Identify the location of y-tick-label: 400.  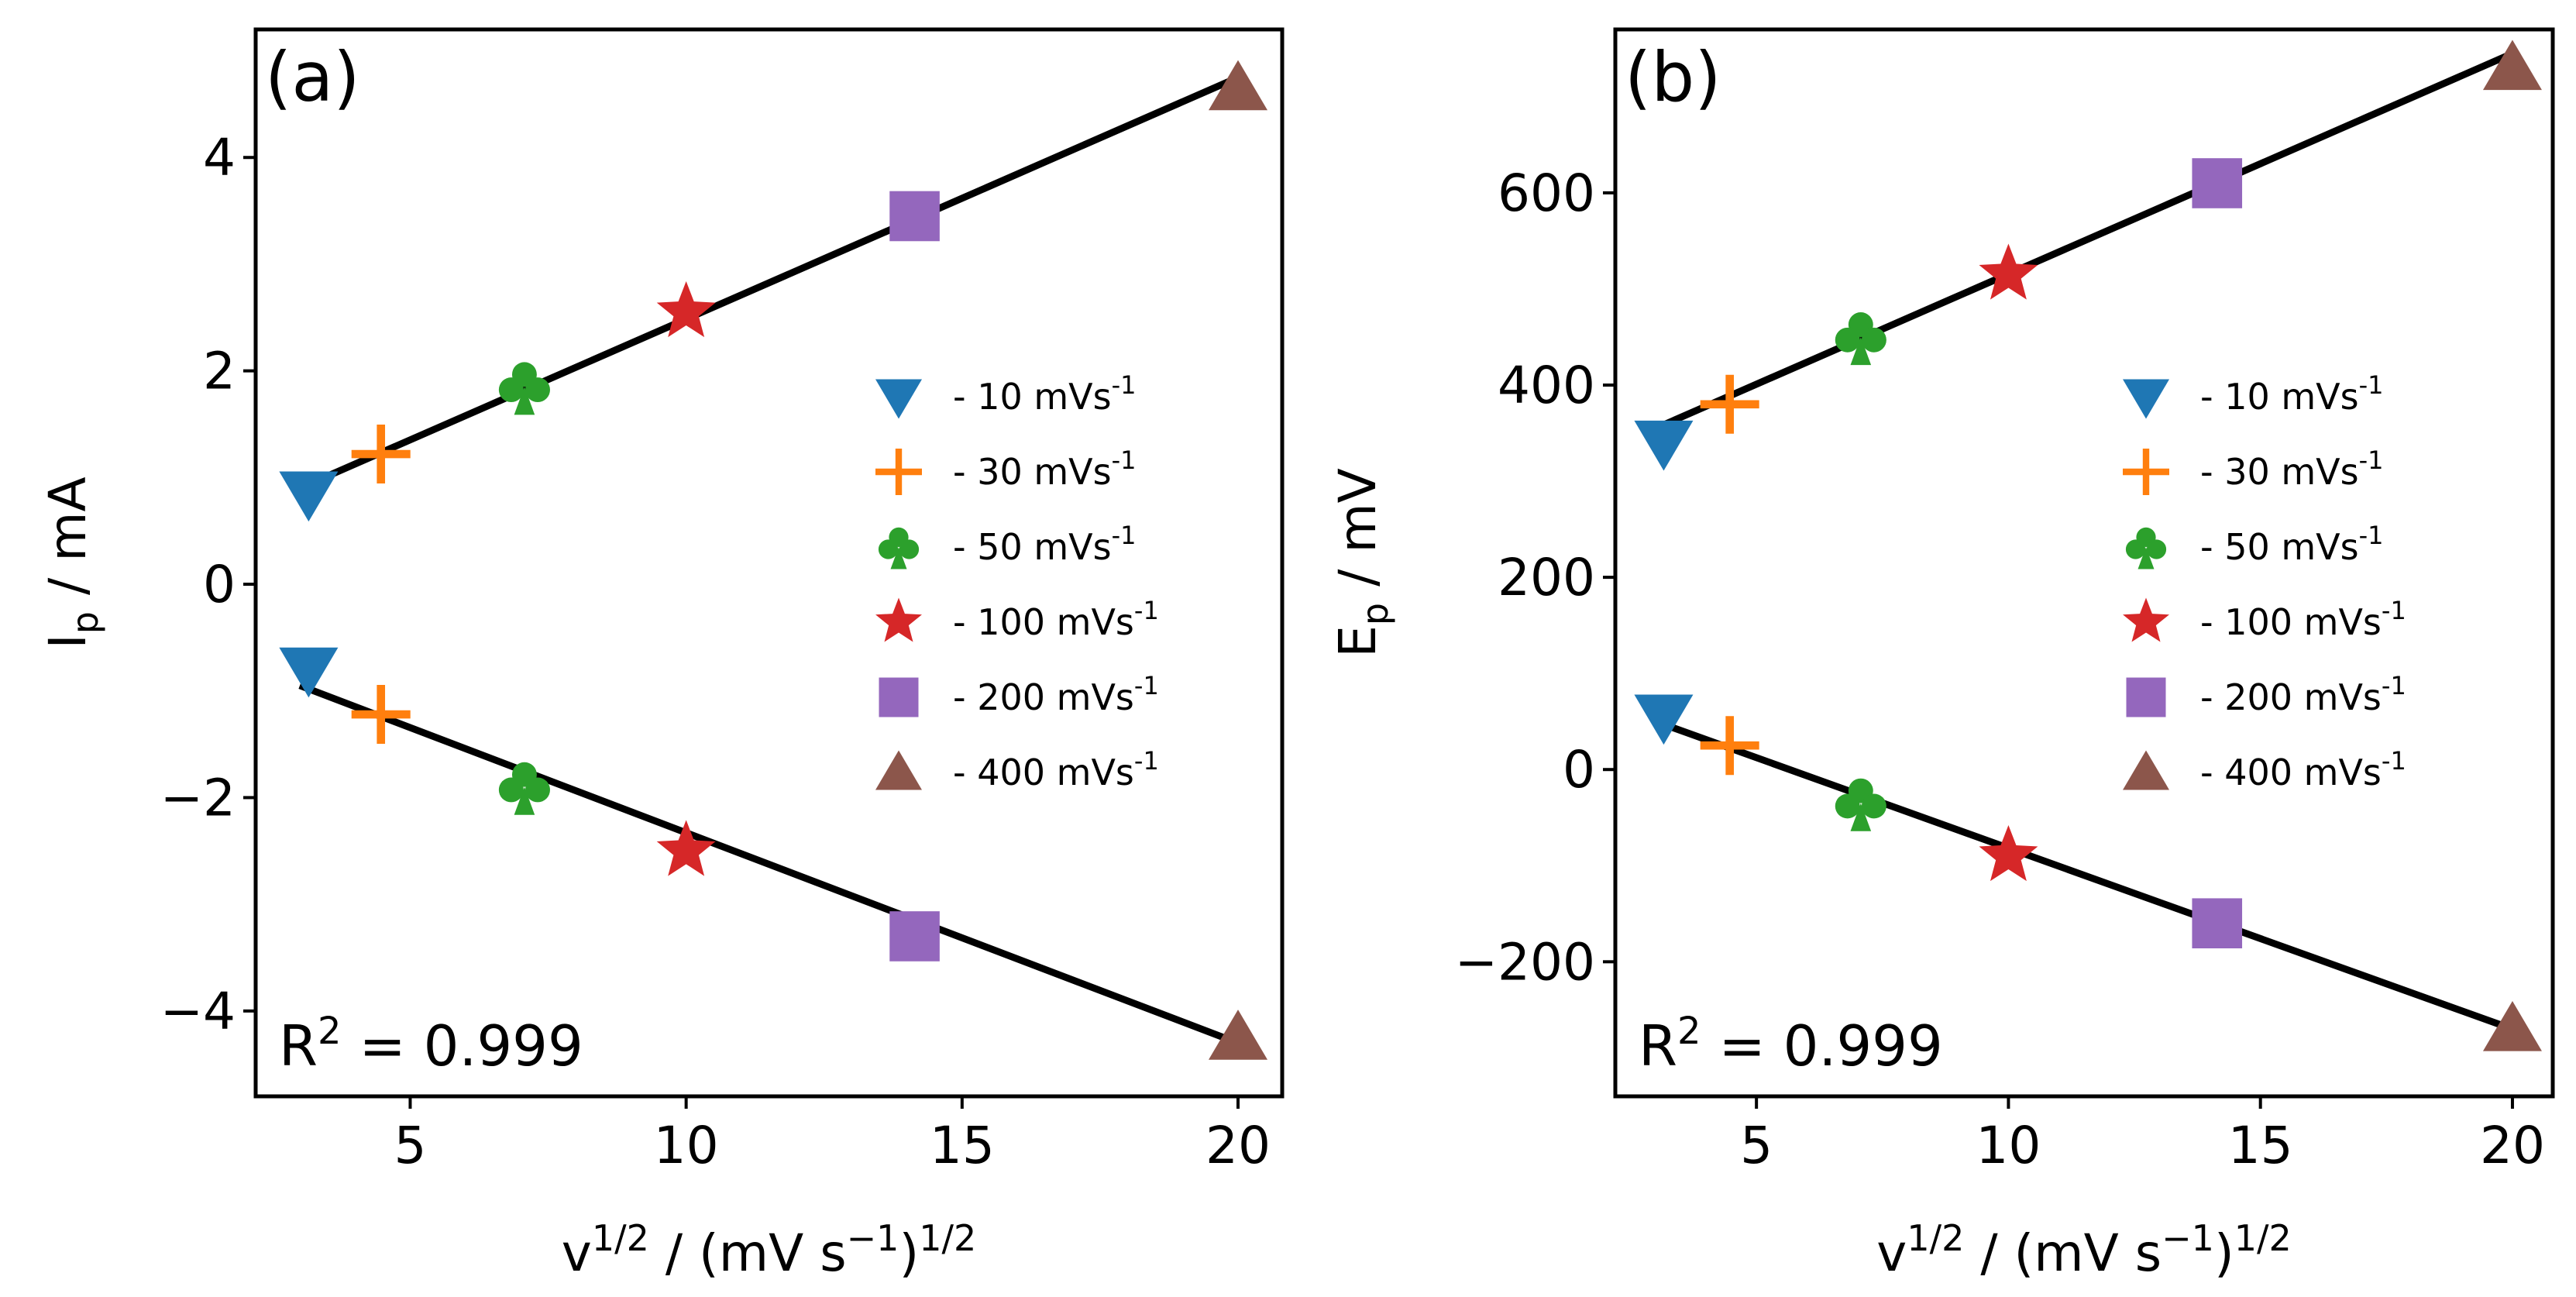
(1546, 385).